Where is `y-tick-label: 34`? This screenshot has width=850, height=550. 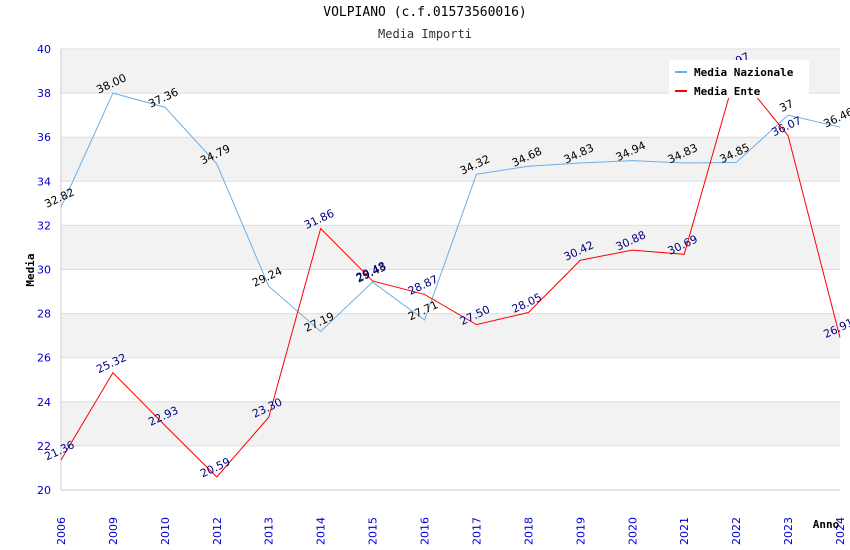 y-tick-label: 34 is located at coordinates (44, 181).